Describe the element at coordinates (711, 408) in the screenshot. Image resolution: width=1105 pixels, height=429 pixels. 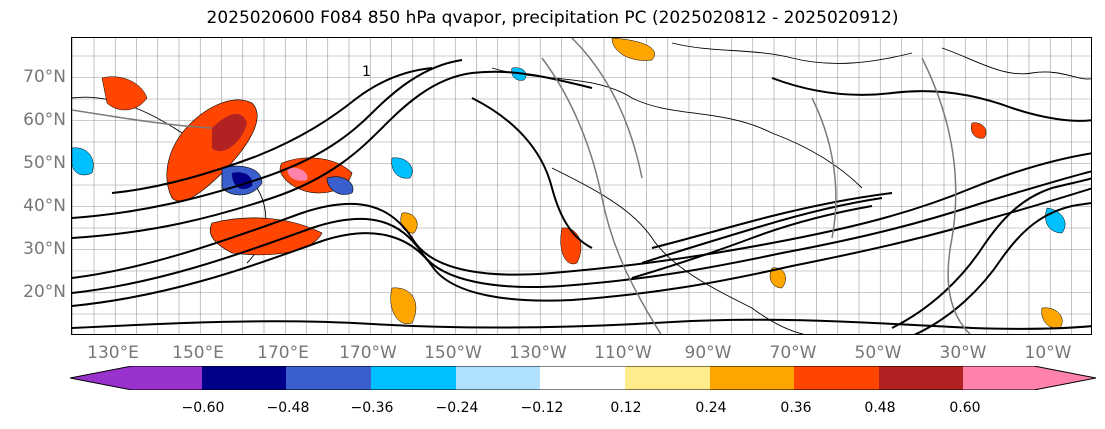
I see `colorbar-tick-0-24: 0.24` at that location.